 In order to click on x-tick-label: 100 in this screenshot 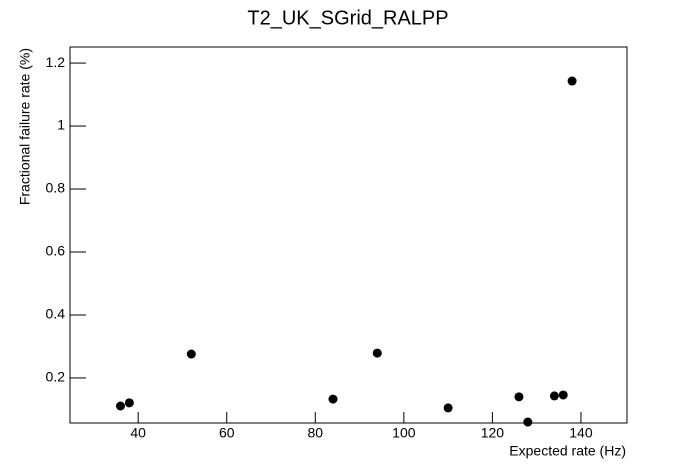, I will do `click(404, 433)`.